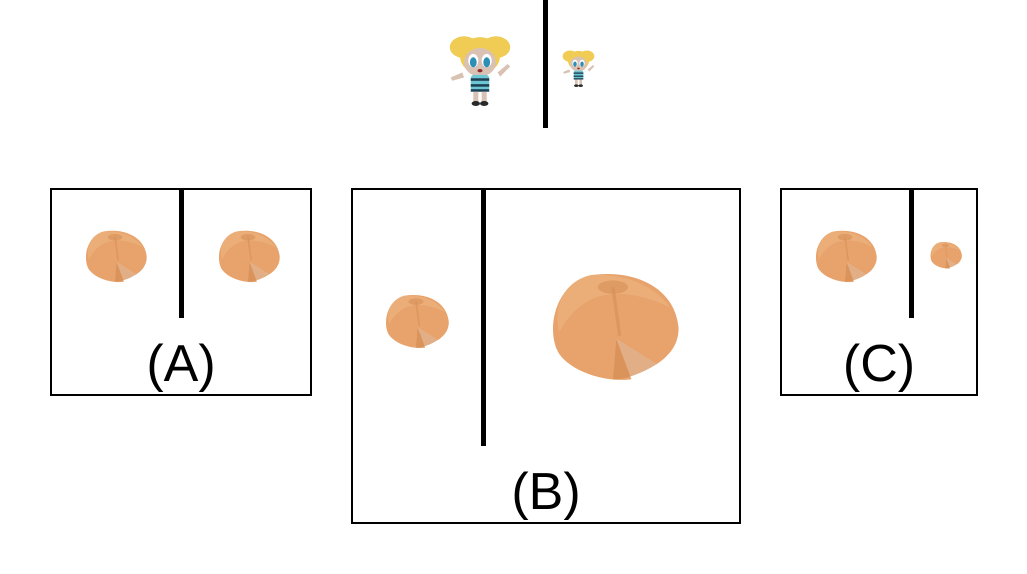  What do you see at coordinates (181, 364) in the screenshot?
I see `option-a-label: (A)` at bounding box center [181, 364].